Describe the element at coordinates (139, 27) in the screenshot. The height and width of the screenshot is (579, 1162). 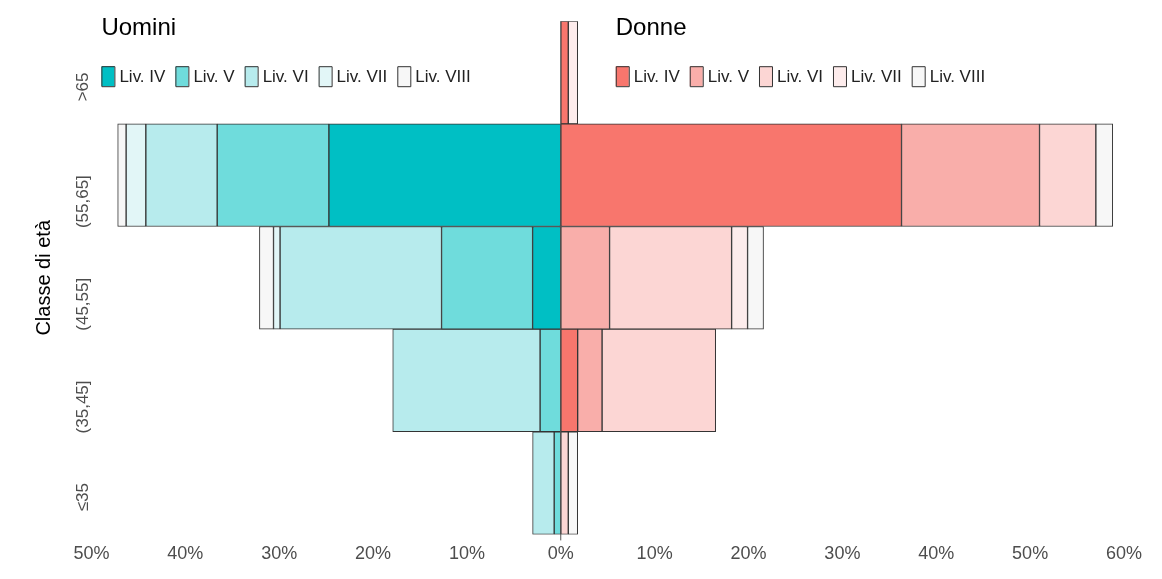
I see `annotation: Uomini` at that location.